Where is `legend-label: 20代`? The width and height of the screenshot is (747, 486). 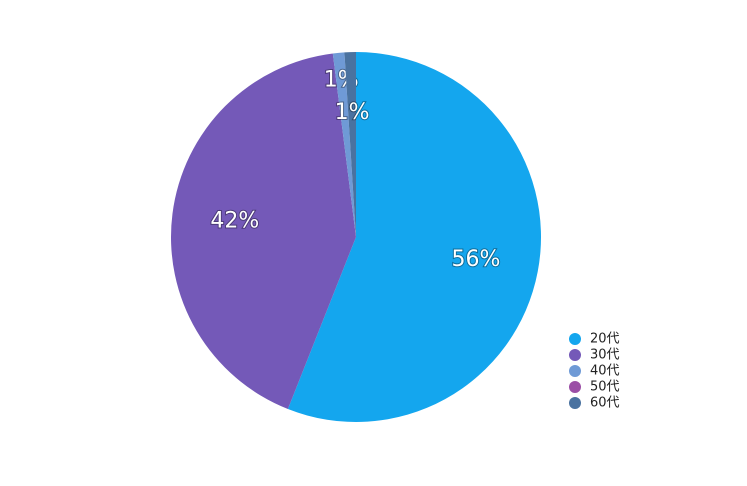 legend-label: 20代 is located at coordinates (605, 339).